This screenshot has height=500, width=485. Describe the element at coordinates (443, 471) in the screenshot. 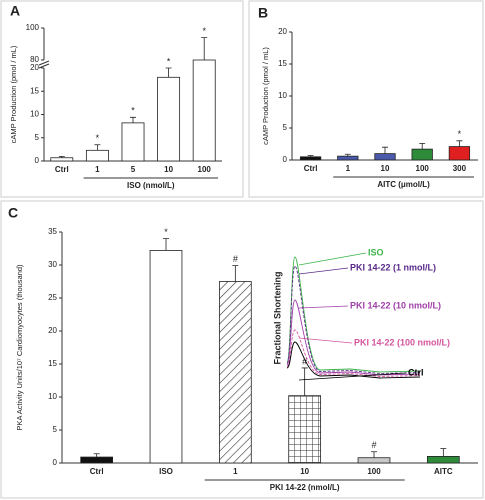

I see `x-tick-label: AITC` at that location.